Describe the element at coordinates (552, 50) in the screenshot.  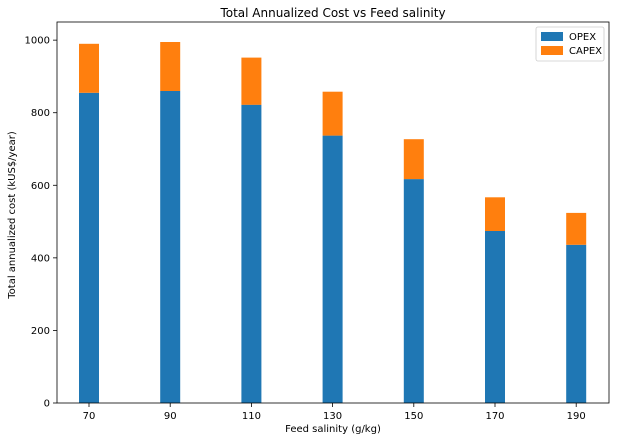
I see `legend-swatch-capex` at that location.